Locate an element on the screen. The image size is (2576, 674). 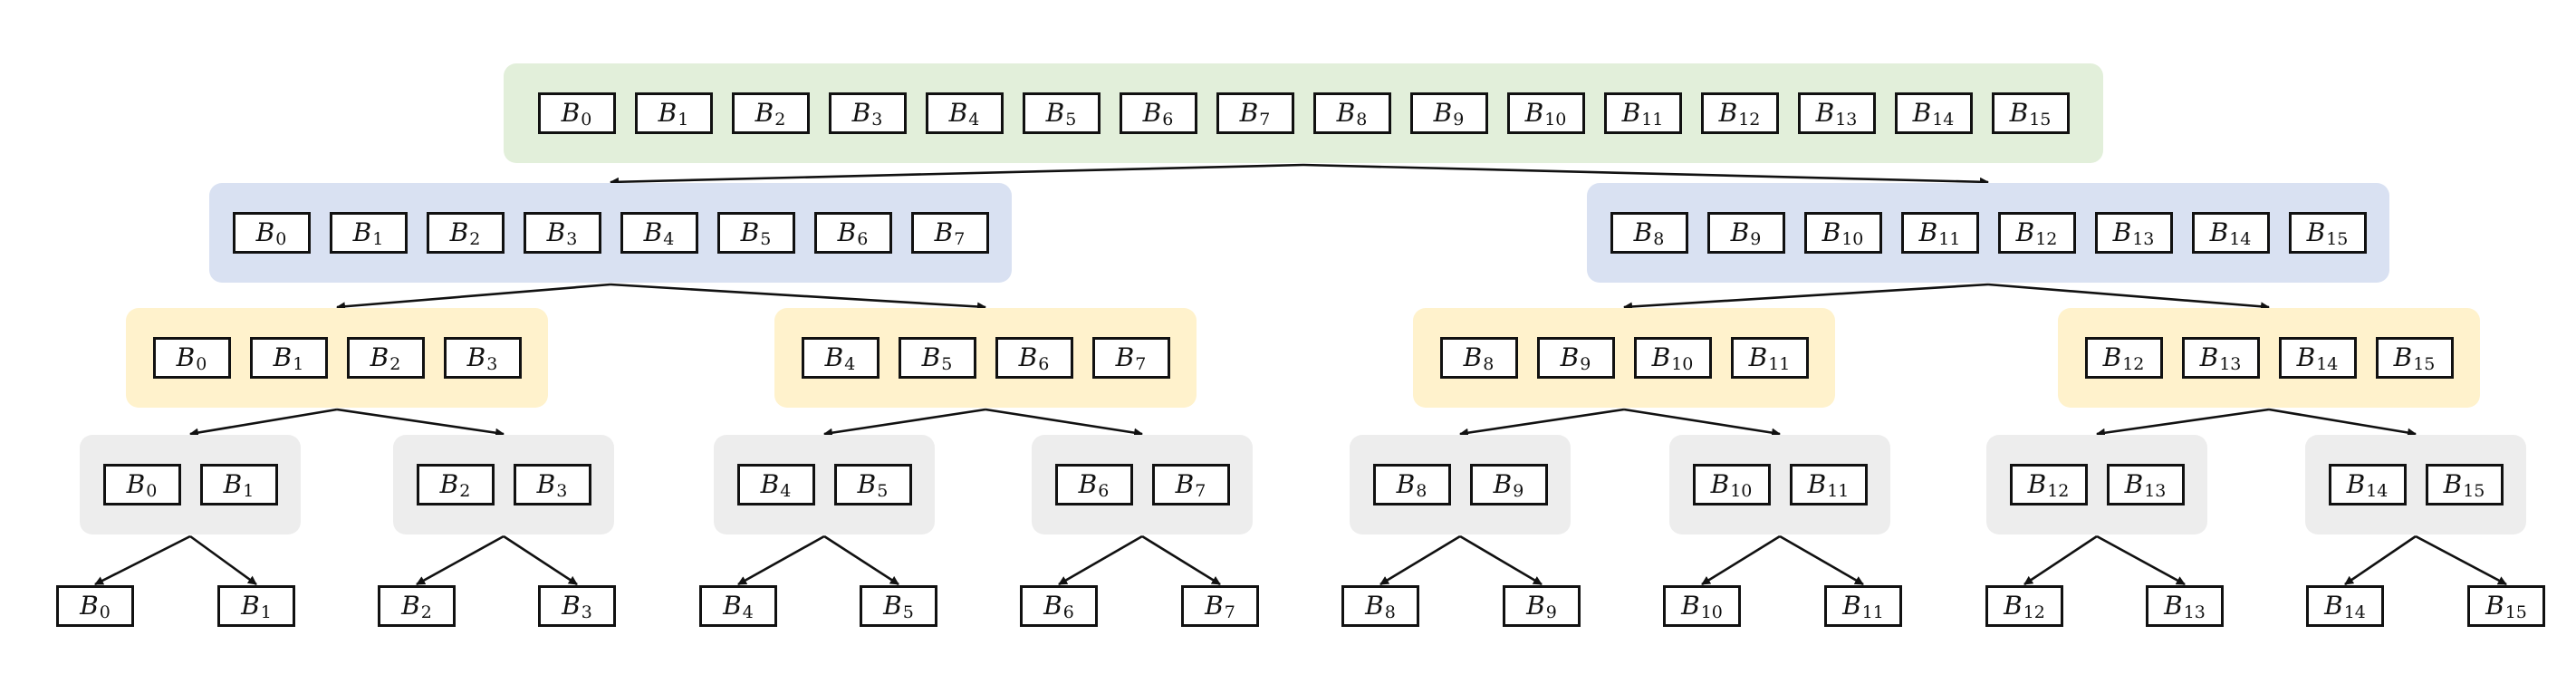
split-arrow-level-0-0-right is located at coordinates (1645, 175).